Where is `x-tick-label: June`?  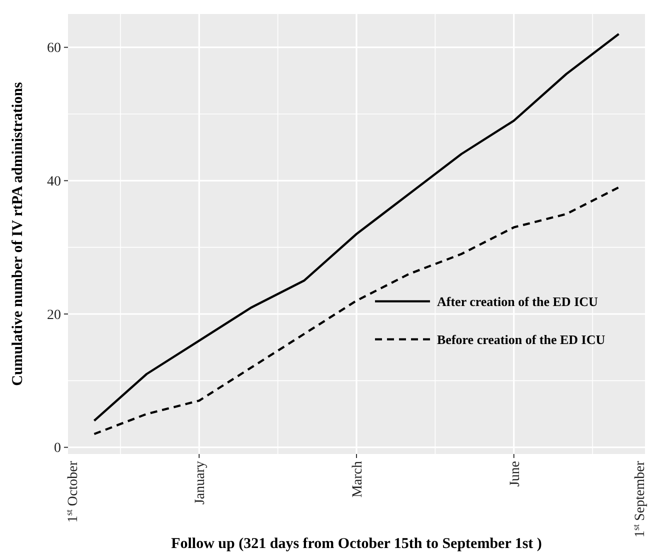 x-tick-label: June is located at coordinates (515, 474).